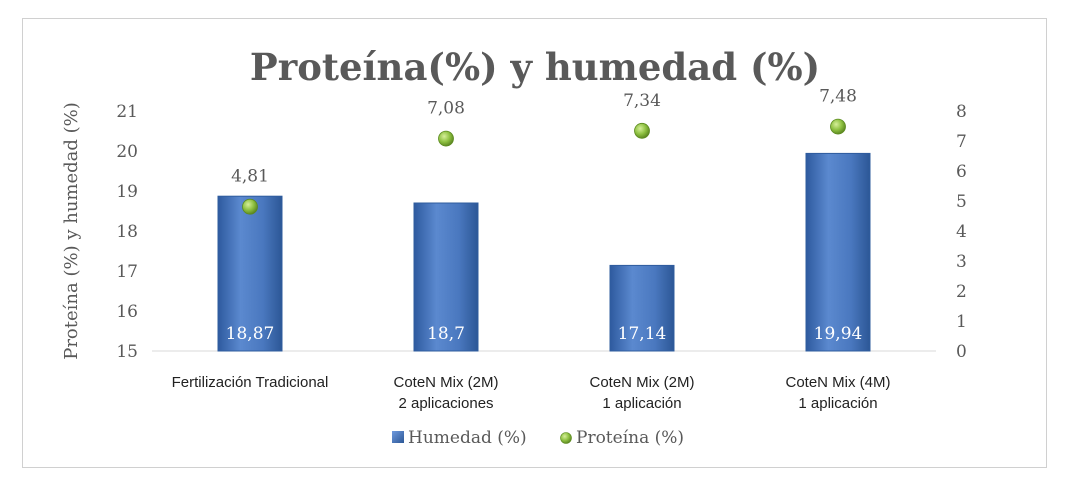  Describe the element at coordinates (838, 334) in the screenshot. I see `bar-value-label: 19,94` at that location.